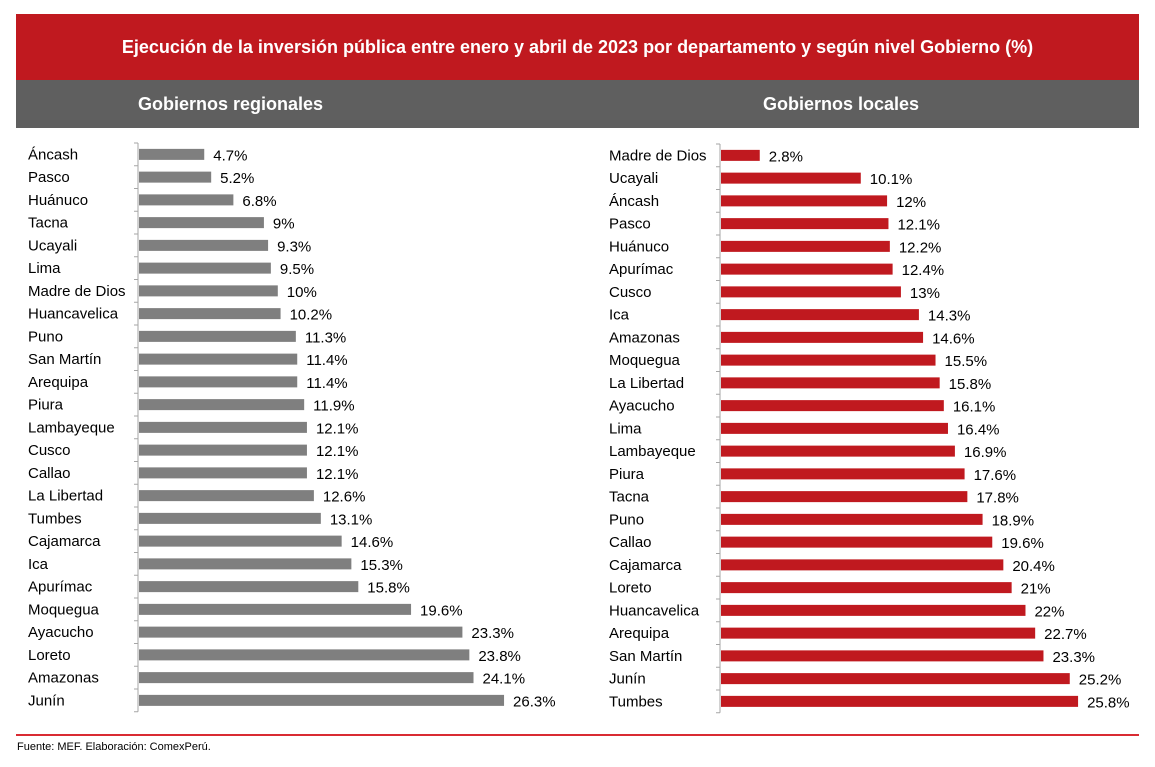 The width and height of the screenshot is (1155, 767). What do you see at coordinates (61, 632) in the screenshot?
I see `regional-category-label: Ayacucho` at bounding box center [61, 632].